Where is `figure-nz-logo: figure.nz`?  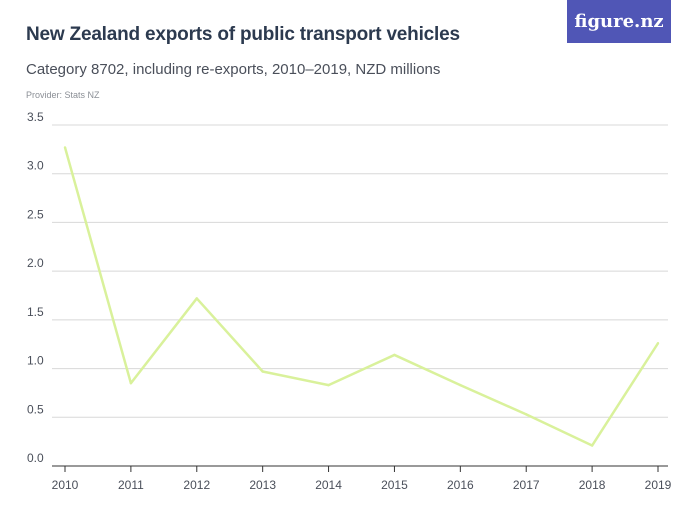
figure-nz-logo: figure.nz is located at coordinates (619, 21).